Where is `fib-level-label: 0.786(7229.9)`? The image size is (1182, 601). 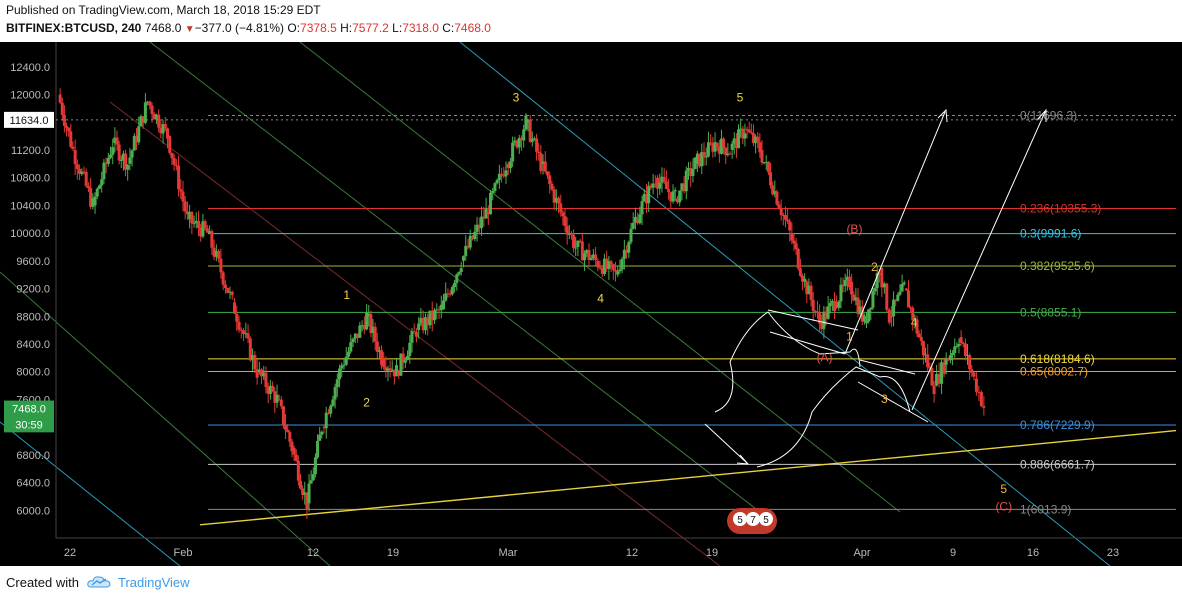 fib-level-label: 0.786(7229.9) is located at coordinates (1057, 425).